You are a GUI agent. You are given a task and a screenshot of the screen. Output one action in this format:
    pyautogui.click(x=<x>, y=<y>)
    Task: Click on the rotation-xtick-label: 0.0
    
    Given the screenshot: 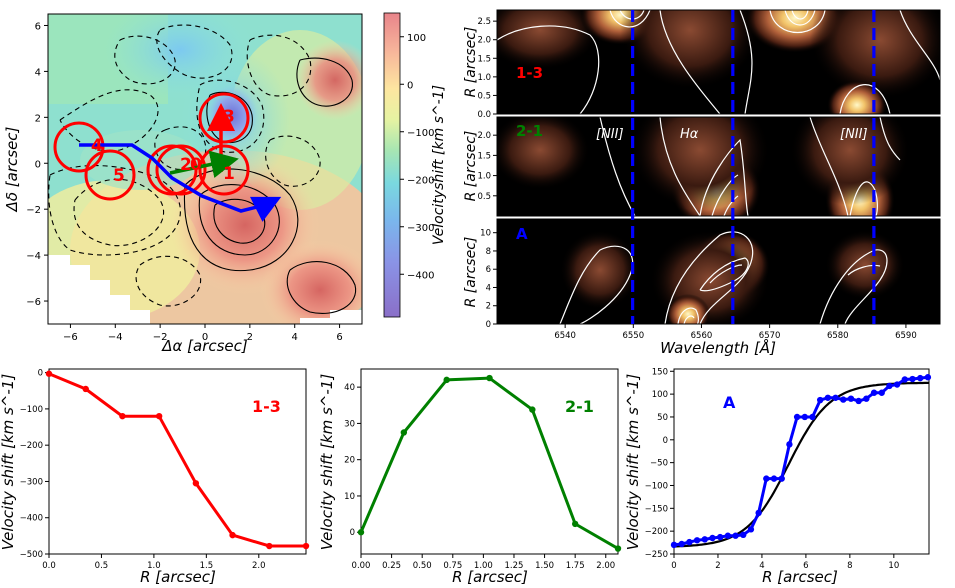 What is the action you would take?
    pyautogui.click(x=49, y=566)
    